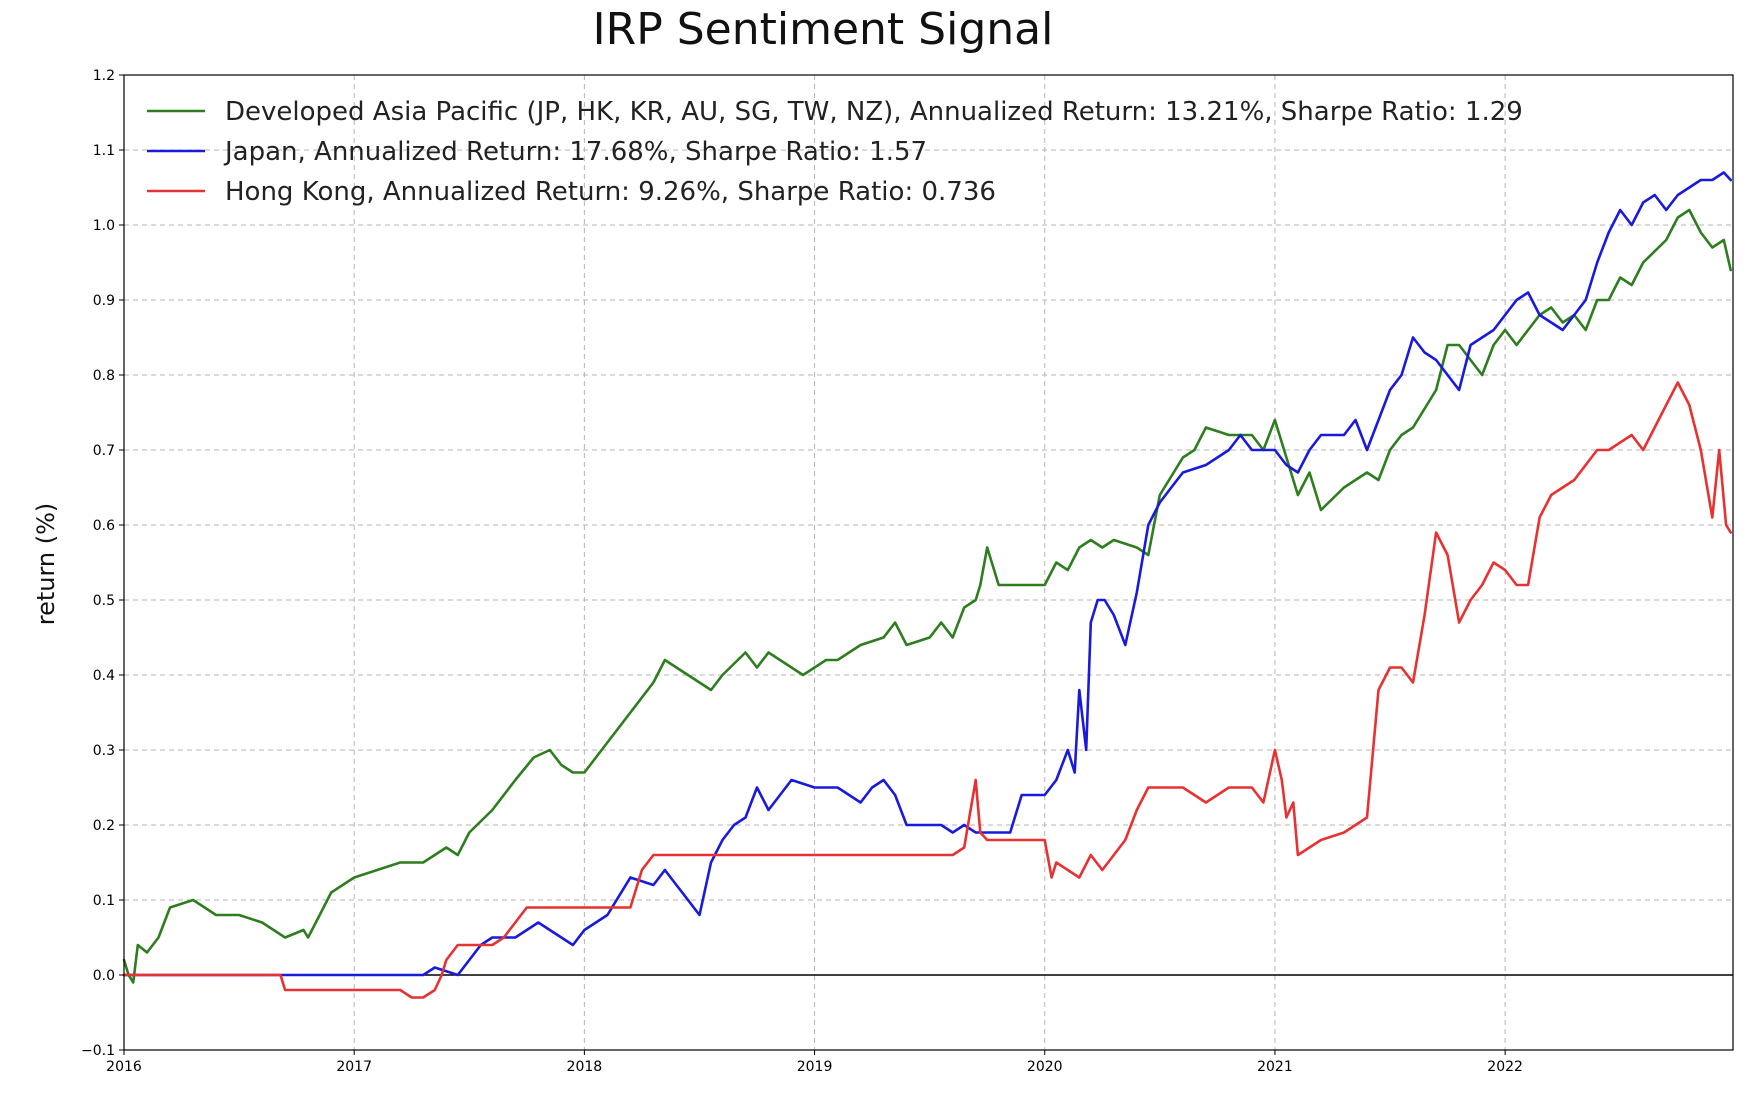 The width and height of the screenshot is (1762, 1096). What do you see at coordinates (104, 676) in the screenshot?
I see `y-tick-label-5: 0.4` at bounding box center [104, 676].